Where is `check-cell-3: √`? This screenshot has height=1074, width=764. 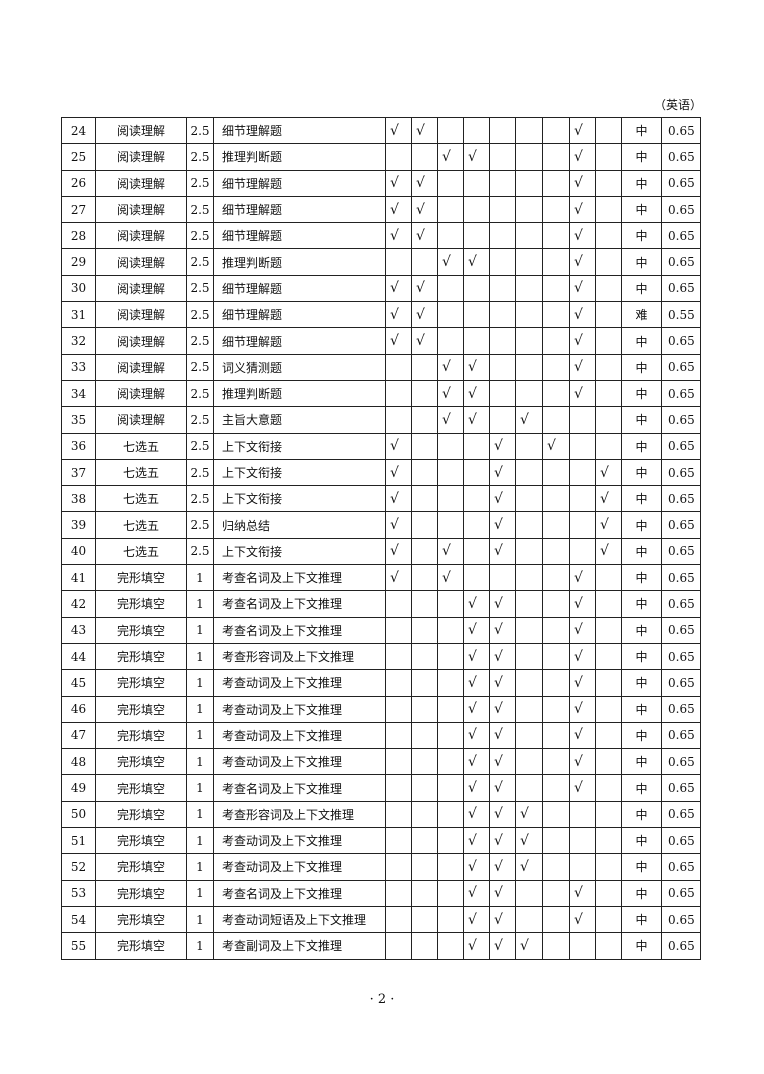
check-cell-3: √ is located at coordinates (450, 262).